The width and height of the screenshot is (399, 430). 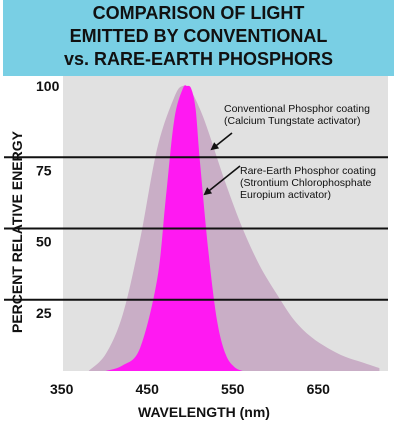 What do you see at coordinates (305, 183) in the screenshot?
I see `annotation-2-line: (Strontium Chlorophosphate` at bounding box center [305, 183].